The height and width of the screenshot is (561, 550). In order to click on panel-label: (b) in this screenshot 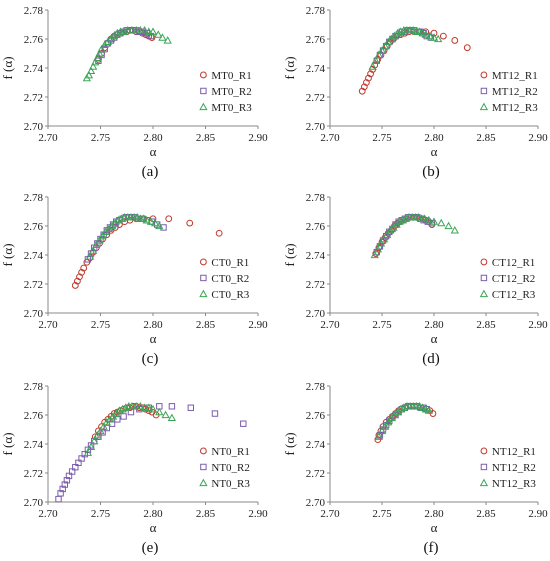, I will do `click(431, 172)`.